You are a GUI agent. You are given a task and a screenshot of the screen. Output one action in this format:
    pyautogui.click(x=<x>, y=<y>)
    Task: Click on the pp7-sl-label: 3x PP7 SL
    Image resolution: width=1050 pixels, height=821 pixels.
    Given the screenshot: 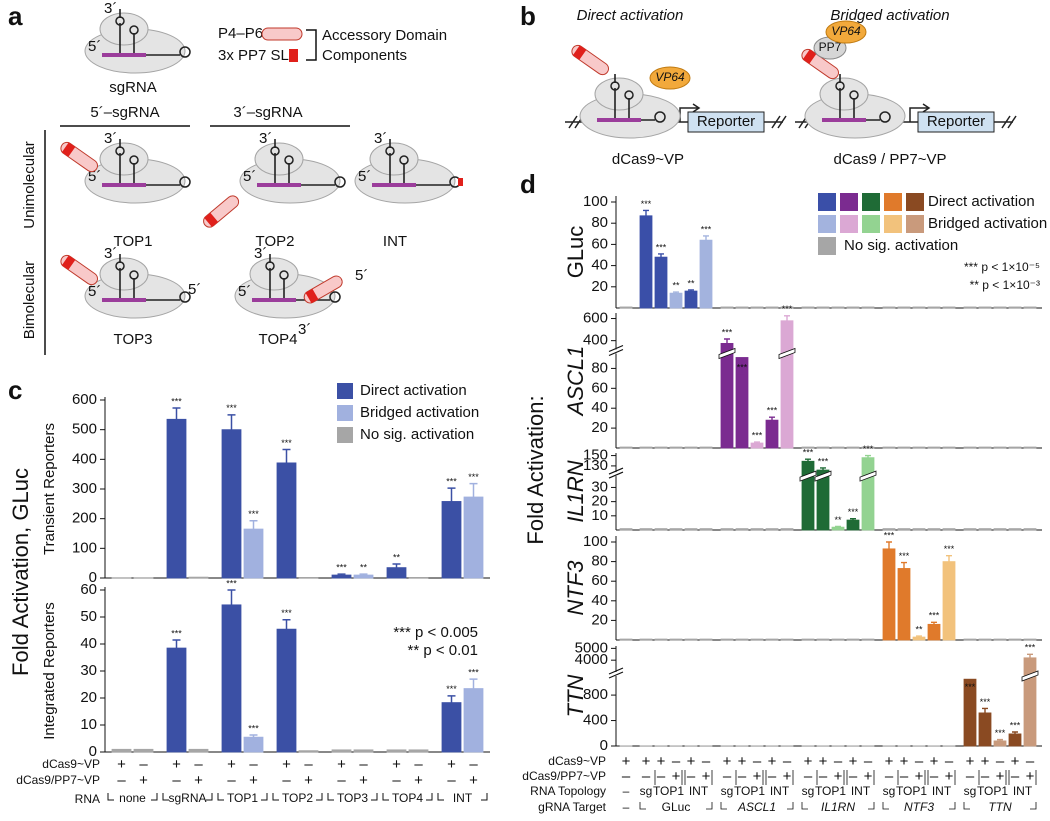 What is the action you would take?
    pyautogui.click(x=253, y=55)
    